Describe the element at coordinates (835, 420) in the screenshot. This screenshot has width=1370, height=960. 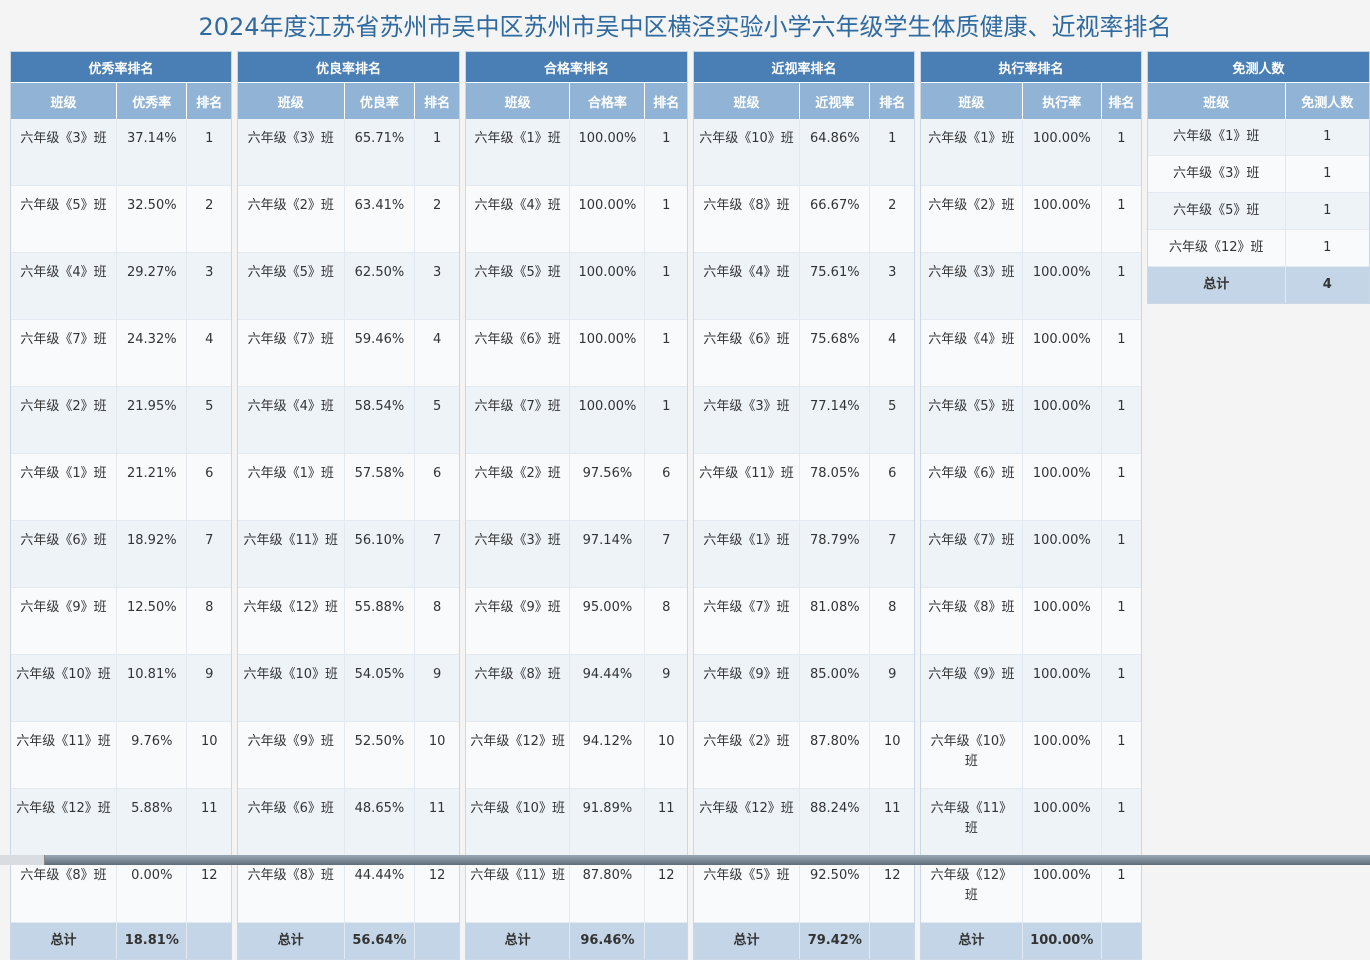
I see `value-cell: 77.14%` at that location.